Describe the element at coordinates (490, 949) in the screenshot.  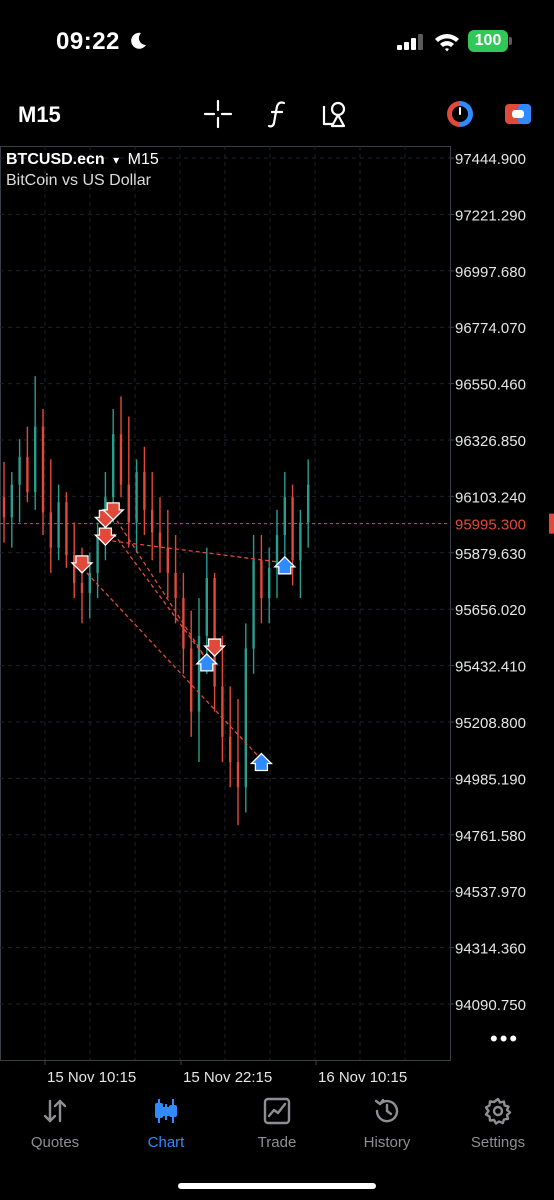
I see `y-axis-label: 94314.360` at that location.